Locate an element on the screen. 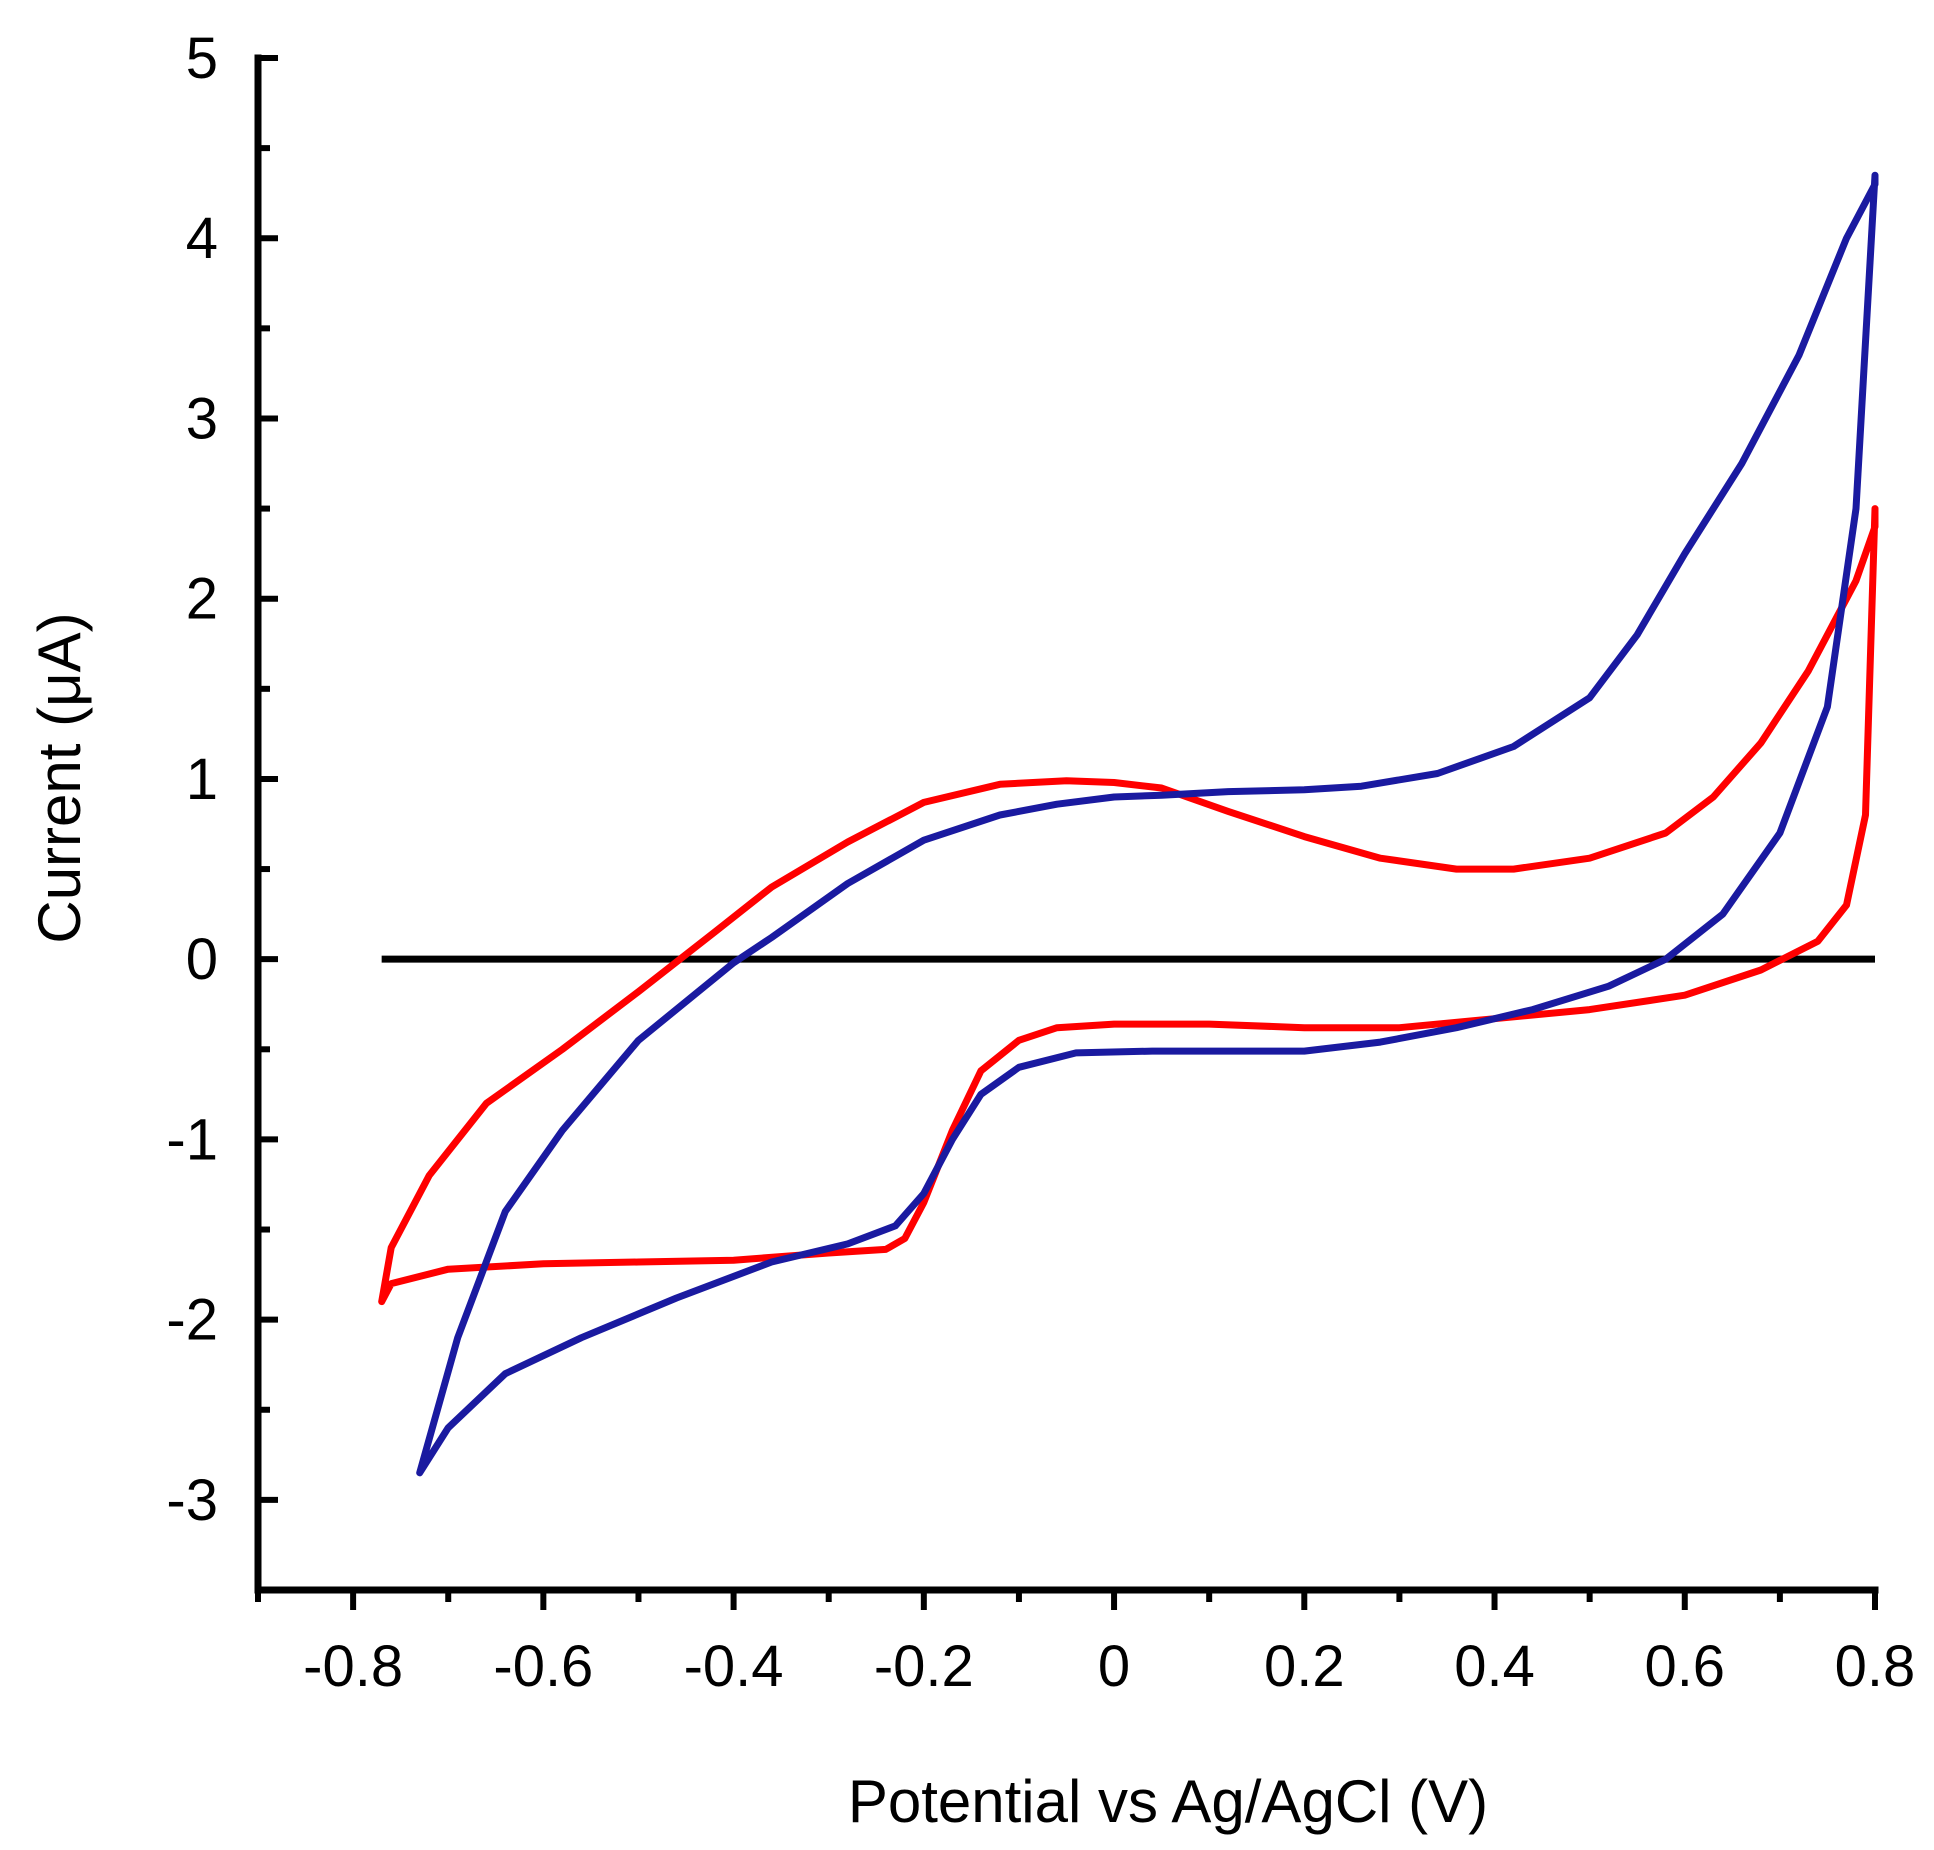 The image size is (1934, 1850). y-tick-label: 5 is located at coordinates (202, 58).